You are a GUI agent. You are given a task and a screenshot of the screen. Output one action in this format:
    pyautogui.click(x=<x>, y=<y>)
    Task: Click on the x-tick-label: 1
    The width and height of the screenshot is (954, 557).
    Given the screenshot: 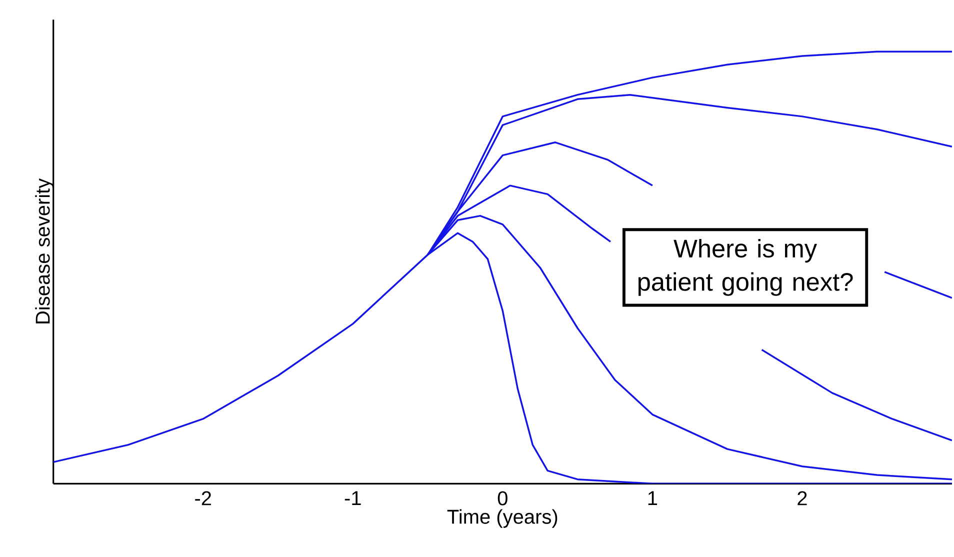 What is the action you would take?
    pyautogui.click(x=653, y=498)
    